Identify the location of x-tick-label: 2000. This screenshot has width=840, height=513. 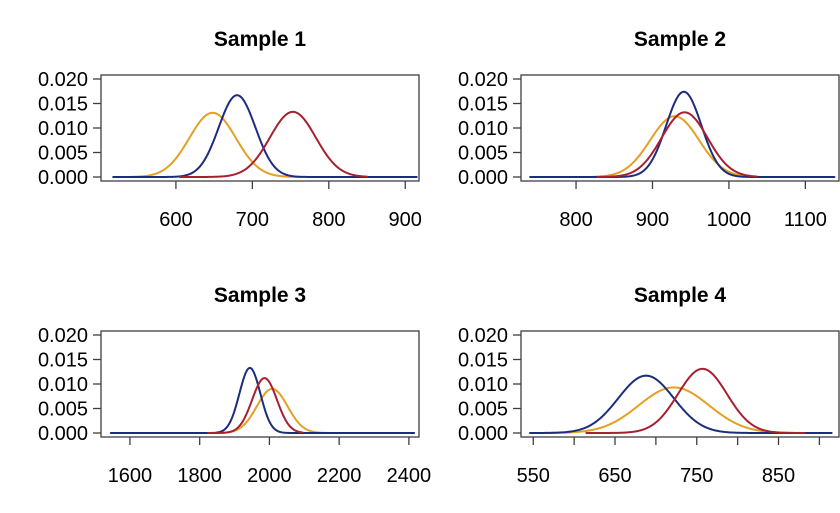
(269, 476).